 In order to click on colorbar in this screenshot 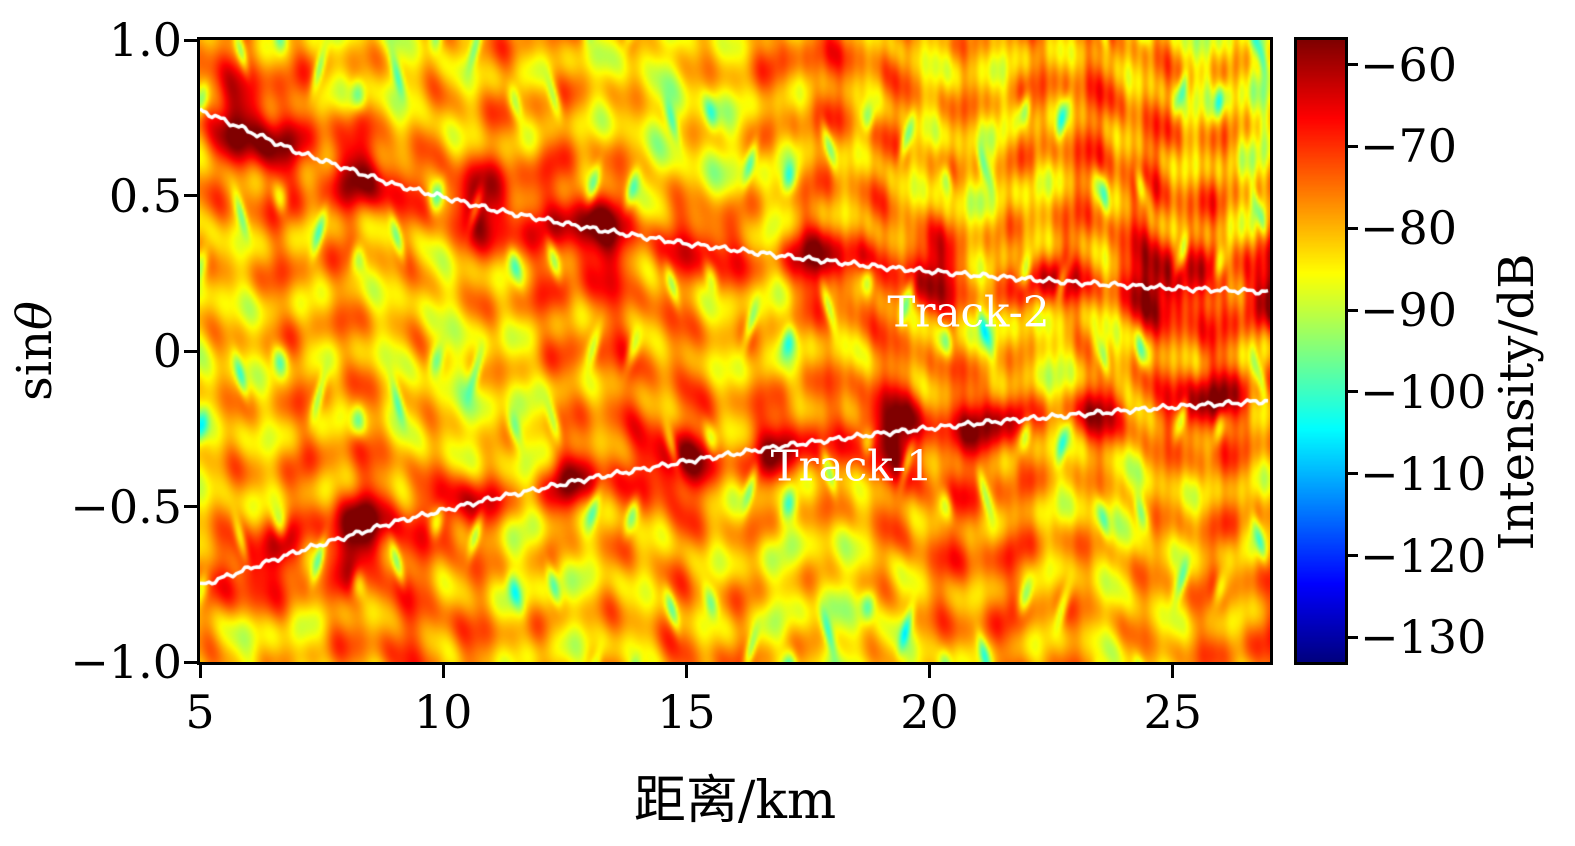, I will do `click(1321, 351)`.